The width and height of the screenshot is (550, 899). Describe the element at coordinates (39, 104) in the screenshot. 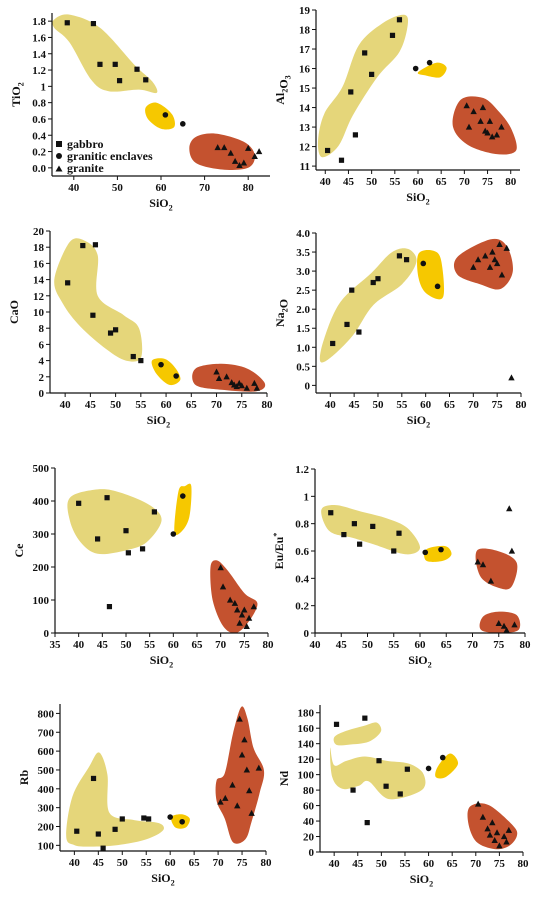

I see `tio2-y-tick-label: 0.8` at that location.